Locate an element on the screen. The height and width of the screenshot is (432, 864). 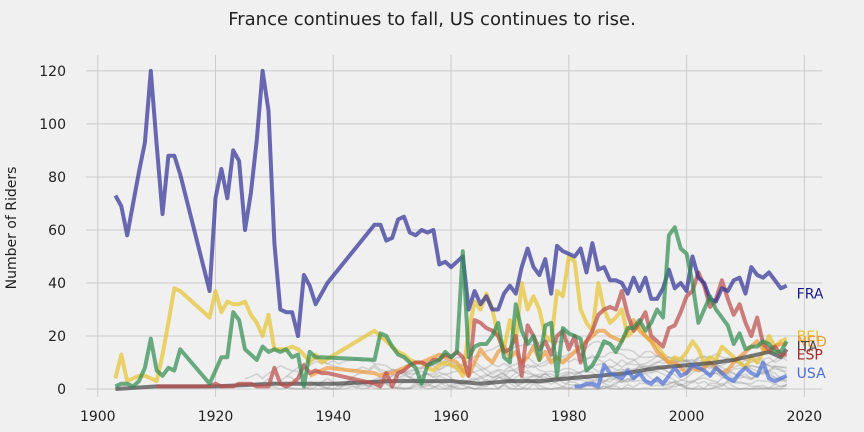
x-tick-label: 1960 is located at coordinates (451, 417).